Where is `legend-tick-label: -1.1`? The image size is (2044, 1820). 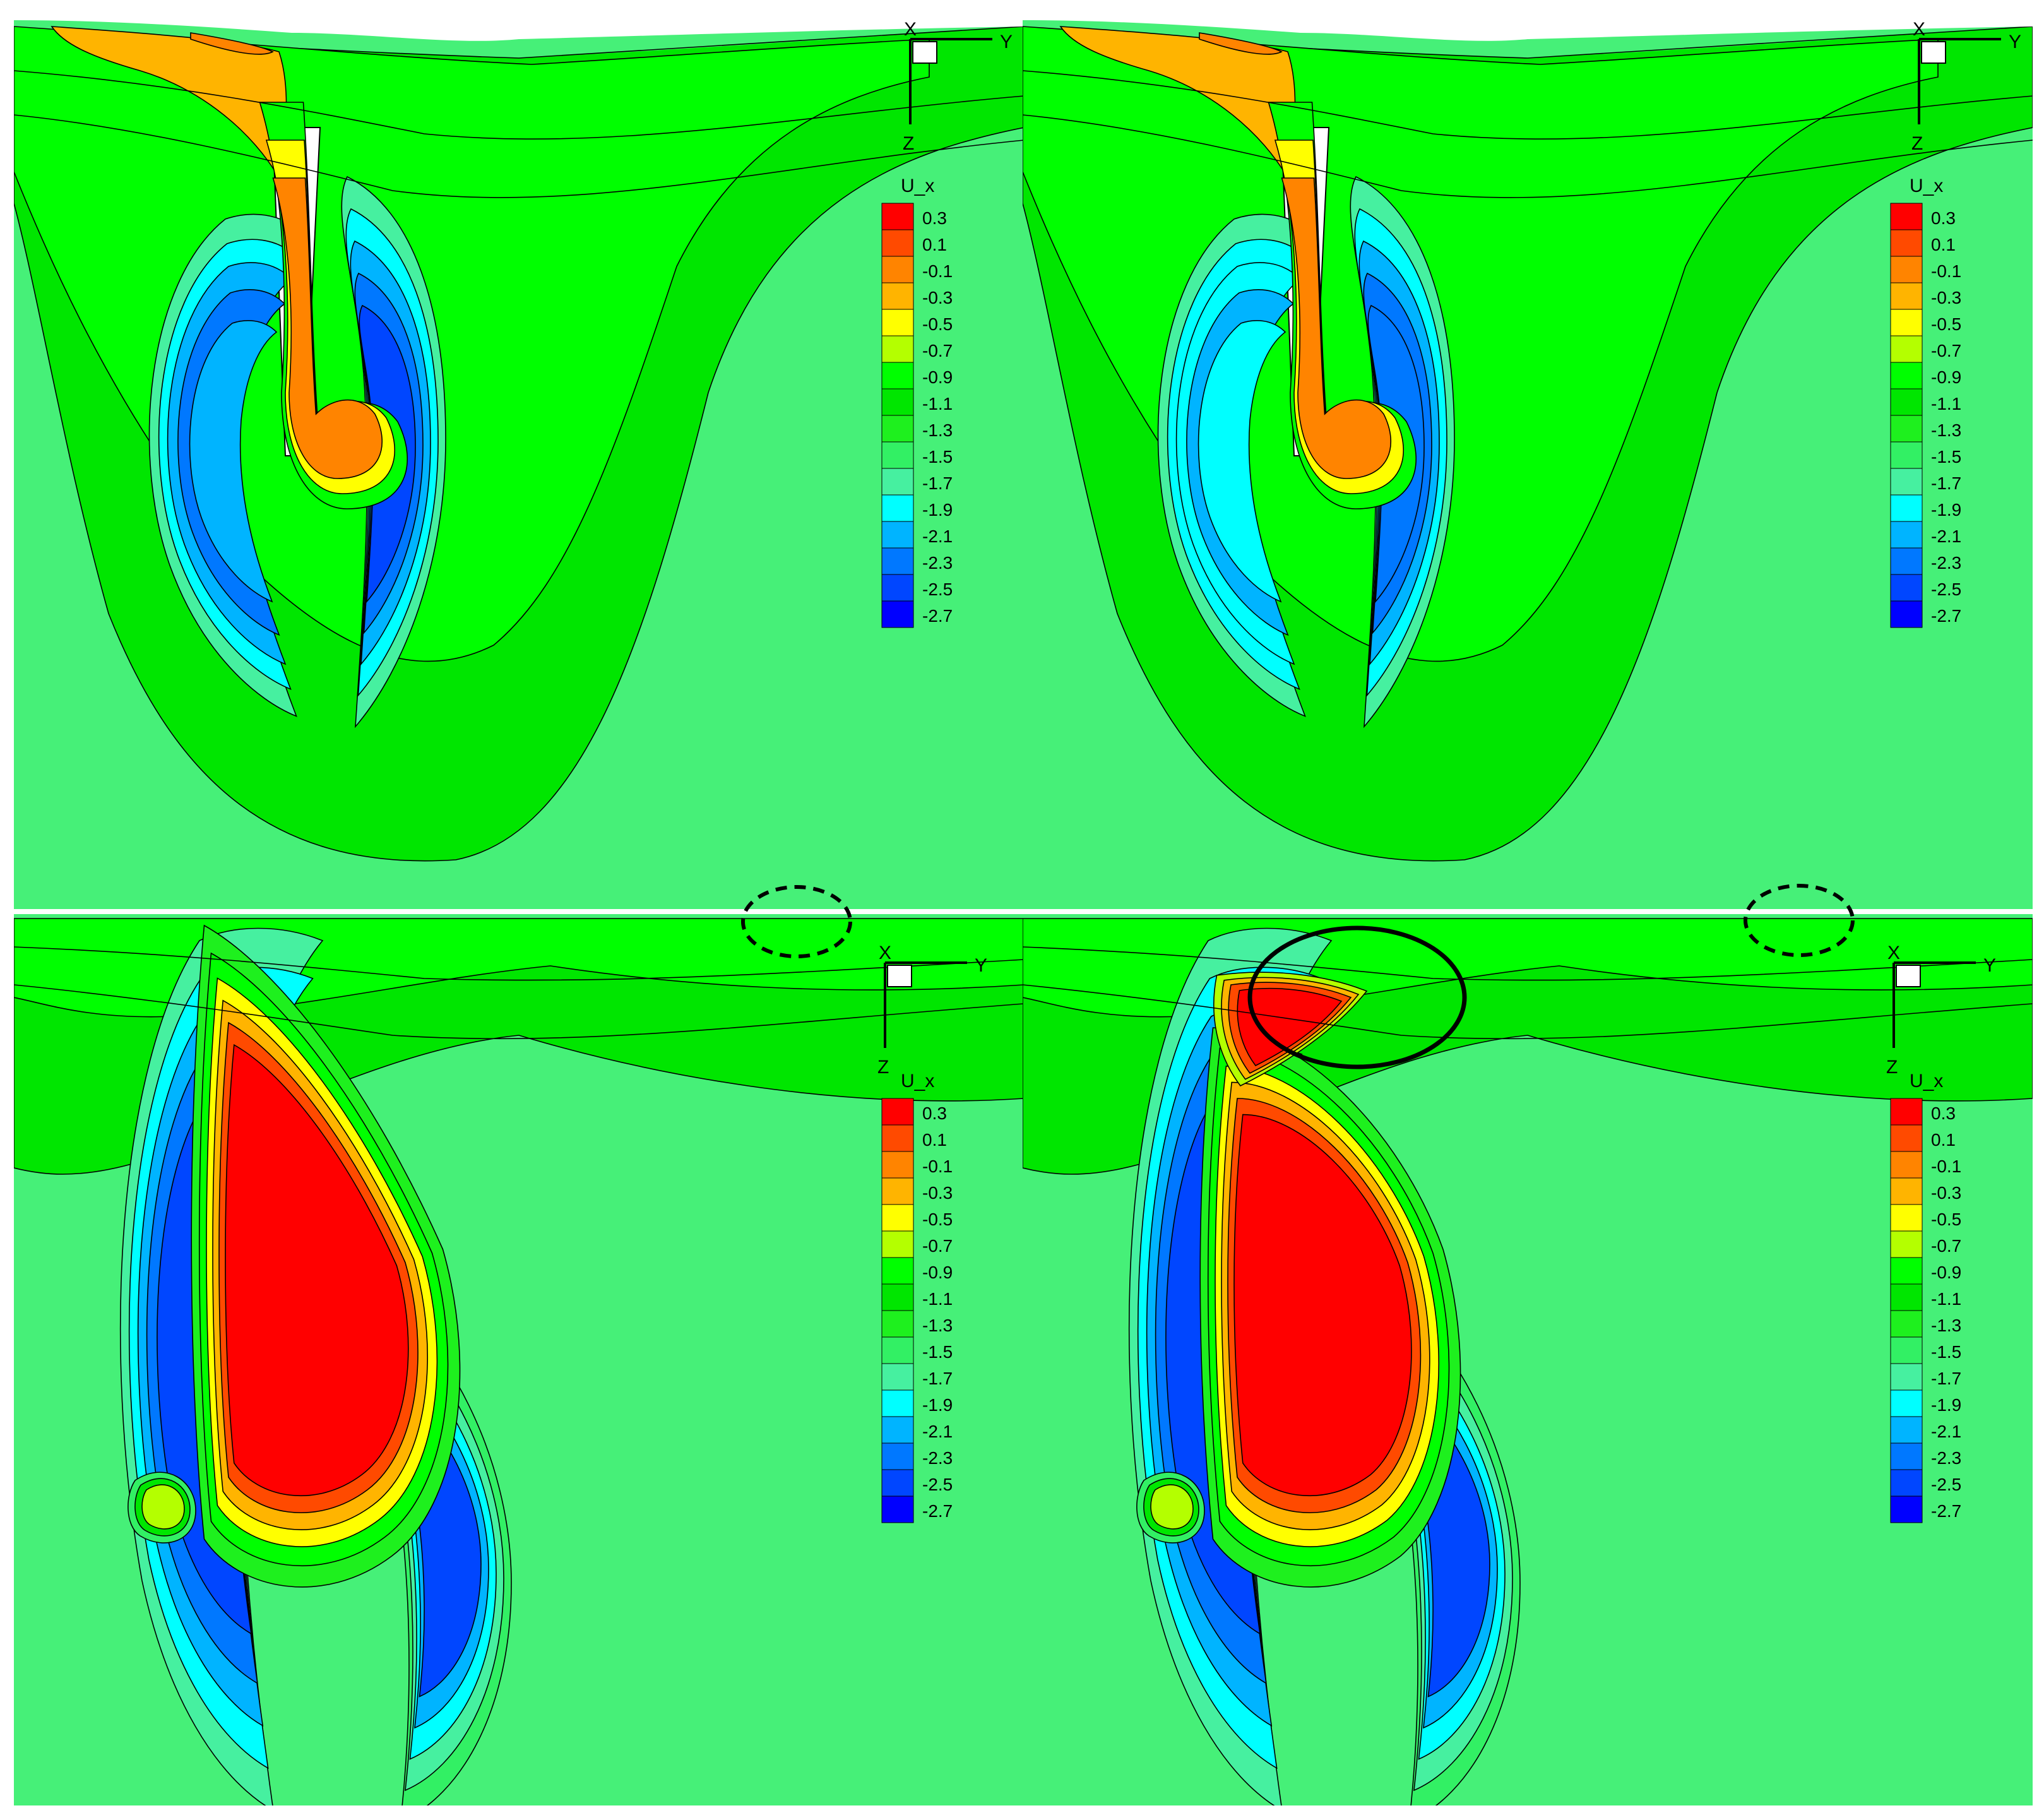
legend-tick-label: -1.1 is located at coordinates (937, 403).